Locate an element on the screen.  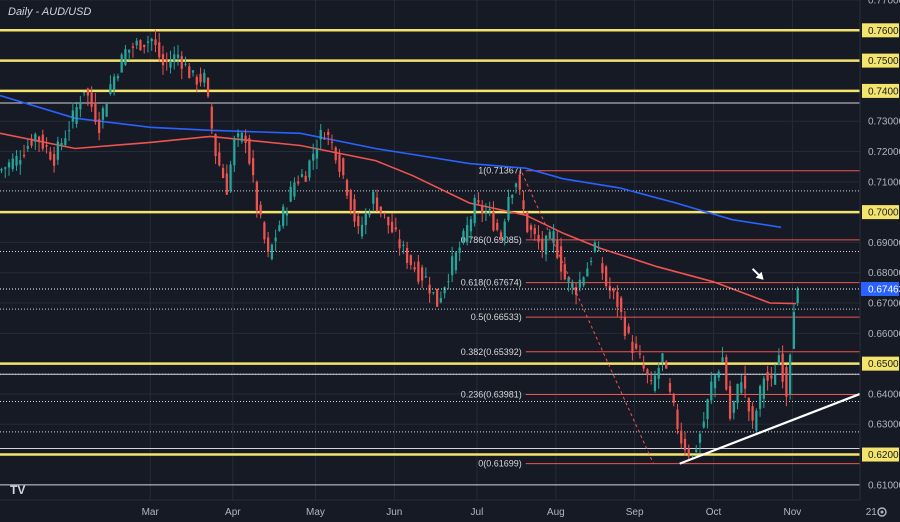
tradingview-logo-icon: TV is located at coordinates (17, 490).